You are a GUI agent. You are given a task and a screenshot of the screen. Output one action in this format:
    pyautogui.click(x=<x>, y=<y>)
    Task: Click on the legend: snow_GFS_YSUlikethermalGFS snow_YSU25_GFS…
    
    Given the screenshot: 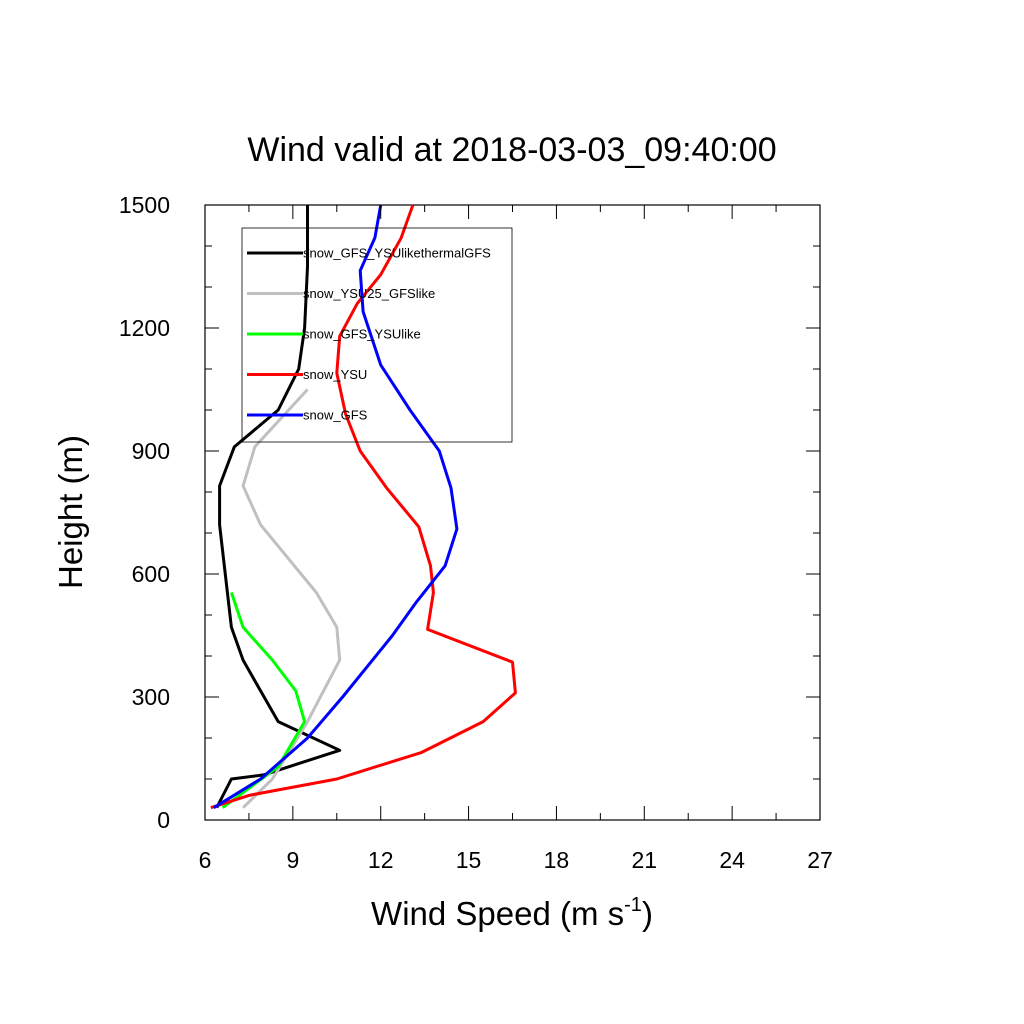 What is the action you would take?
    pyautogui.click(x=377, y=335)
    